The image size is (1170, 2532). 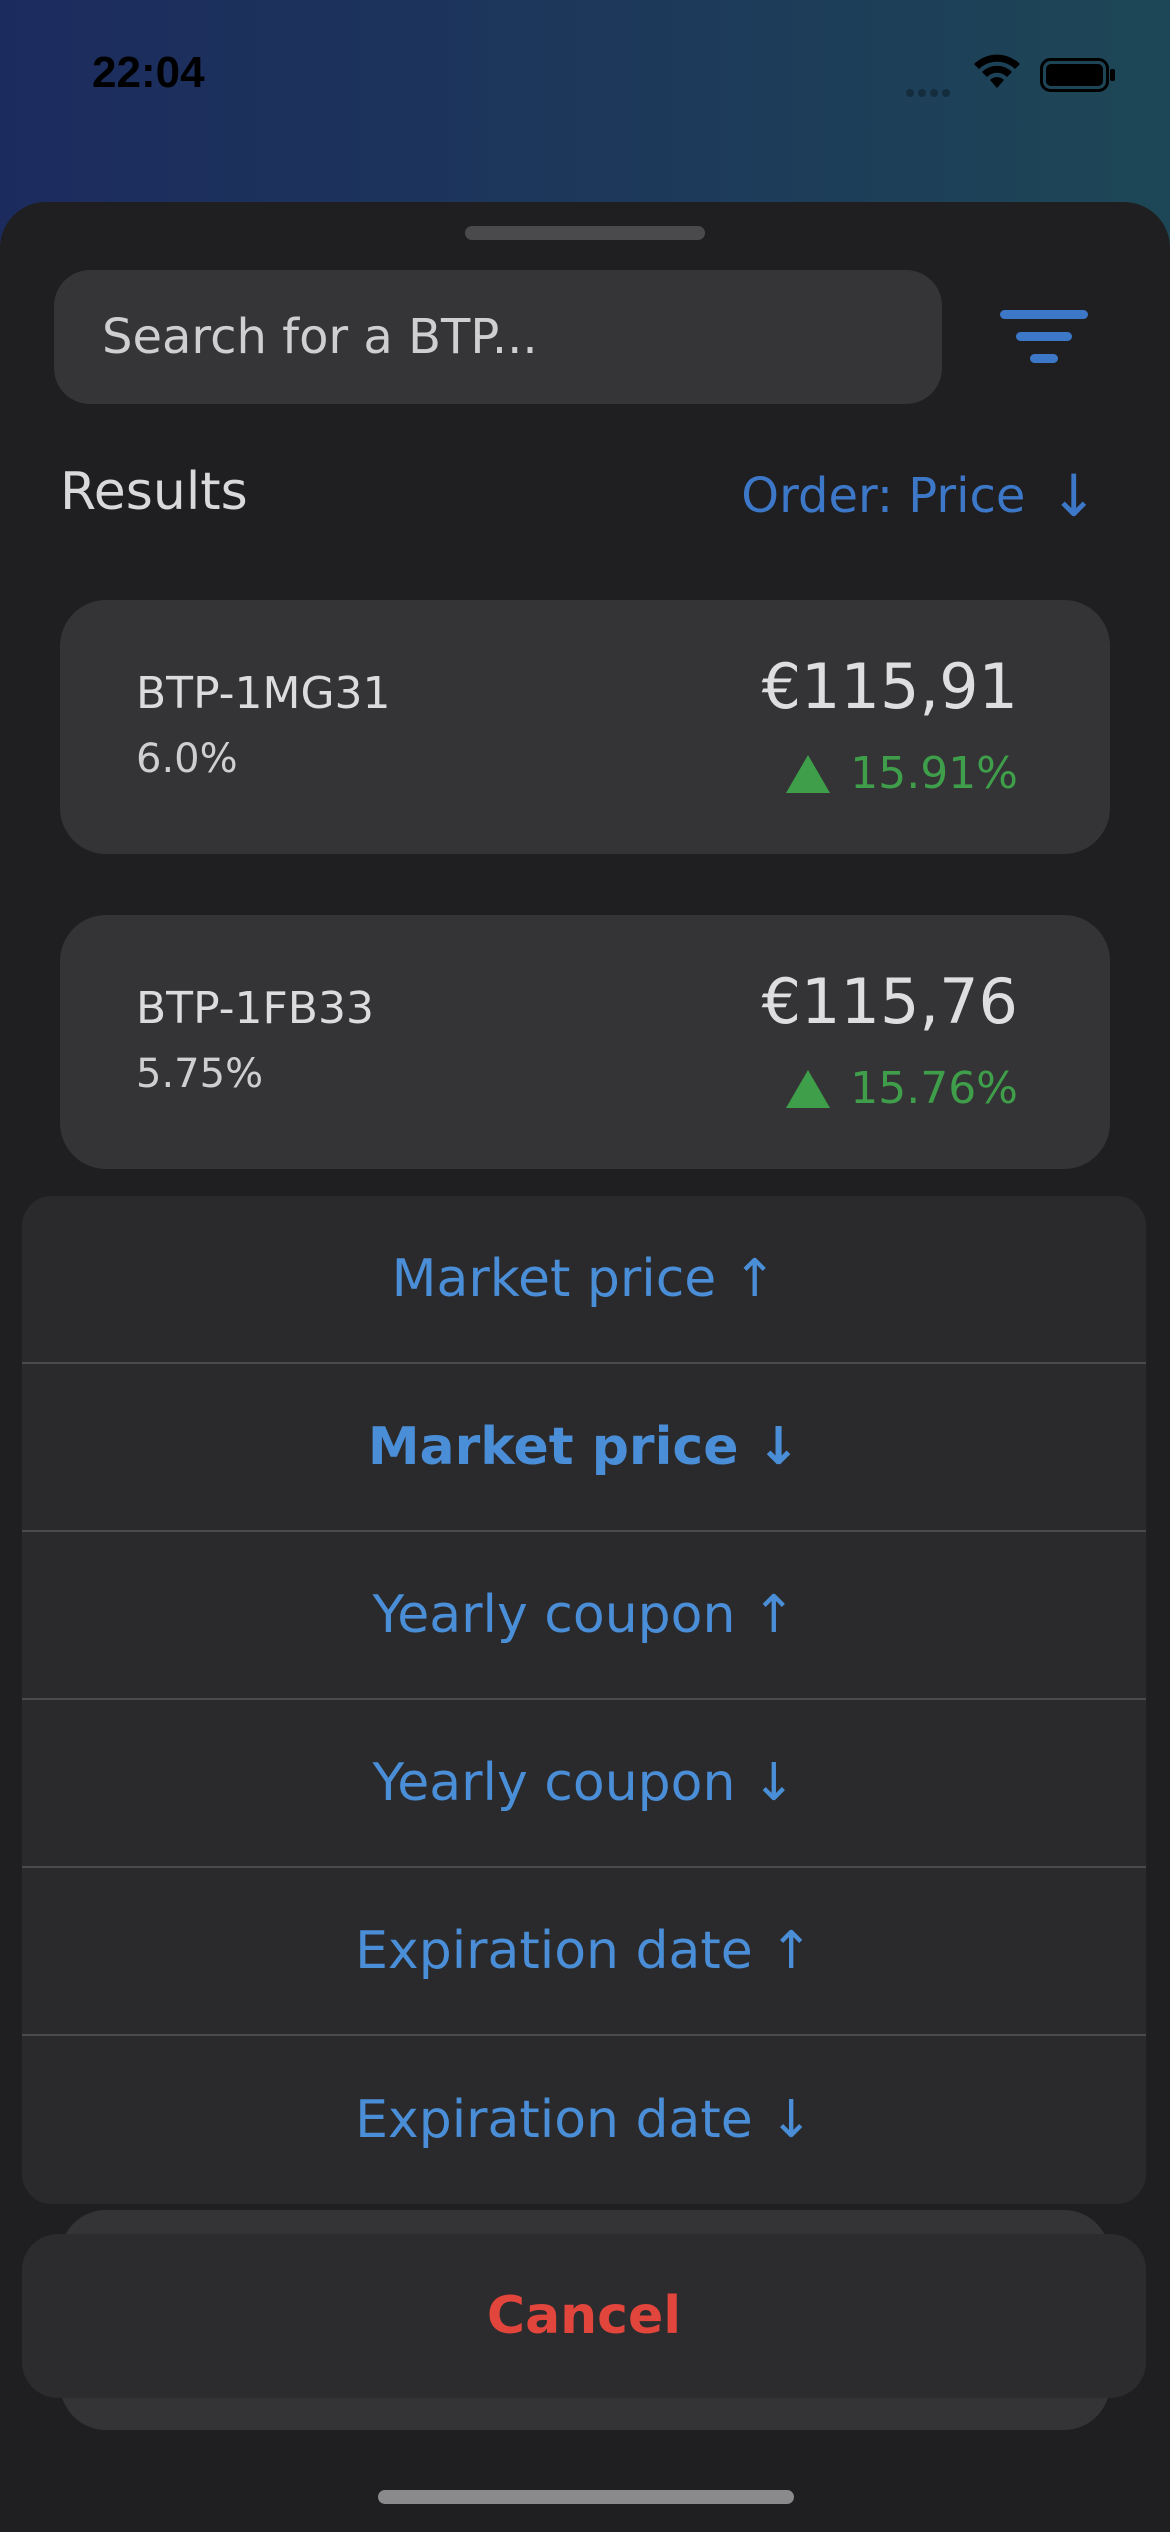 I want to click on bond-name: BTP-1FB33, so click(x=255, y=1008).